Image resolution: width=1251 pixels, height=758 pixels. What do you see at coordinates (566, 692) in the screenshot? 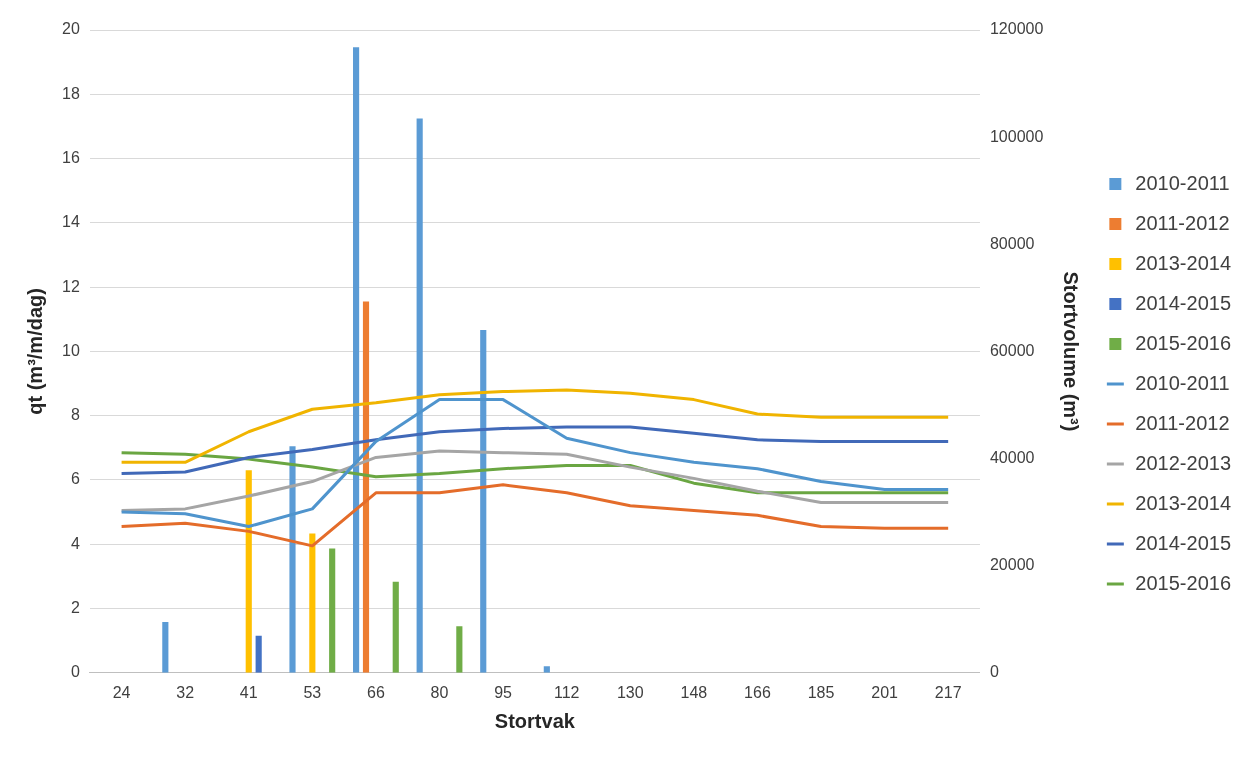
I see `x-tick-label: 112` at bounding box center [566, 692].